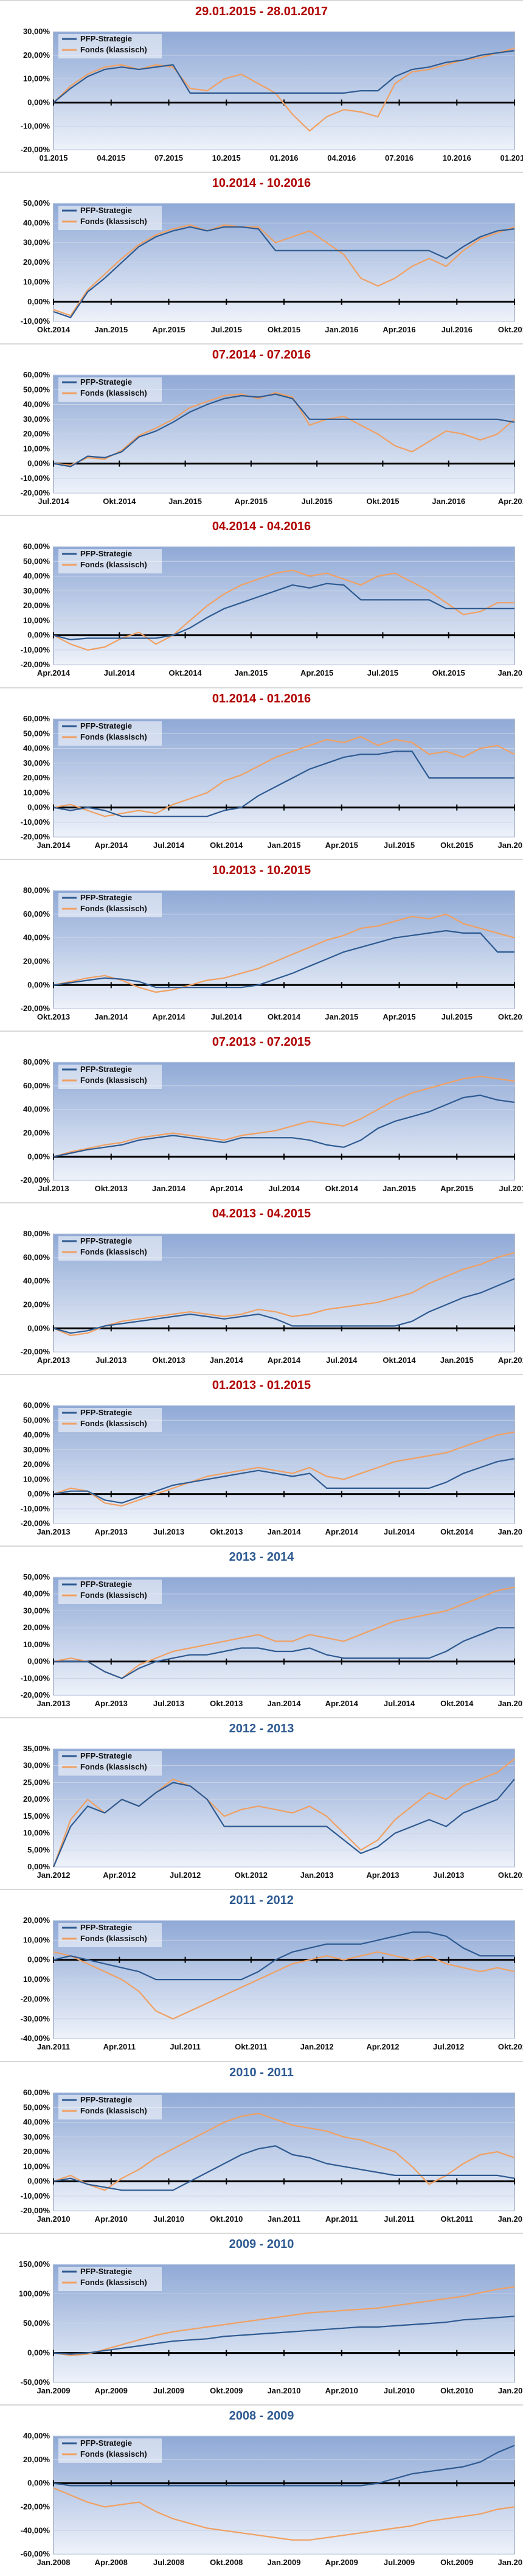  I want to click on x-tick-label: Apr.2011, so click(120, 2048).